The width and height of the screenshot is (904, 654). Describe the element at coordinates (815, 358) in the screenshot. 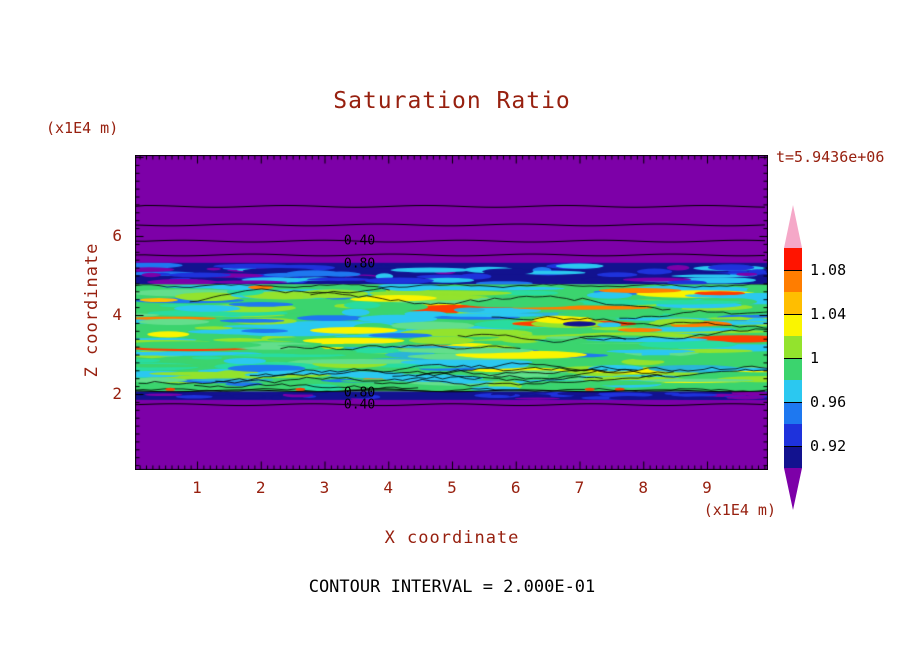

I see `colorbar-tick-label: 1` at that location.